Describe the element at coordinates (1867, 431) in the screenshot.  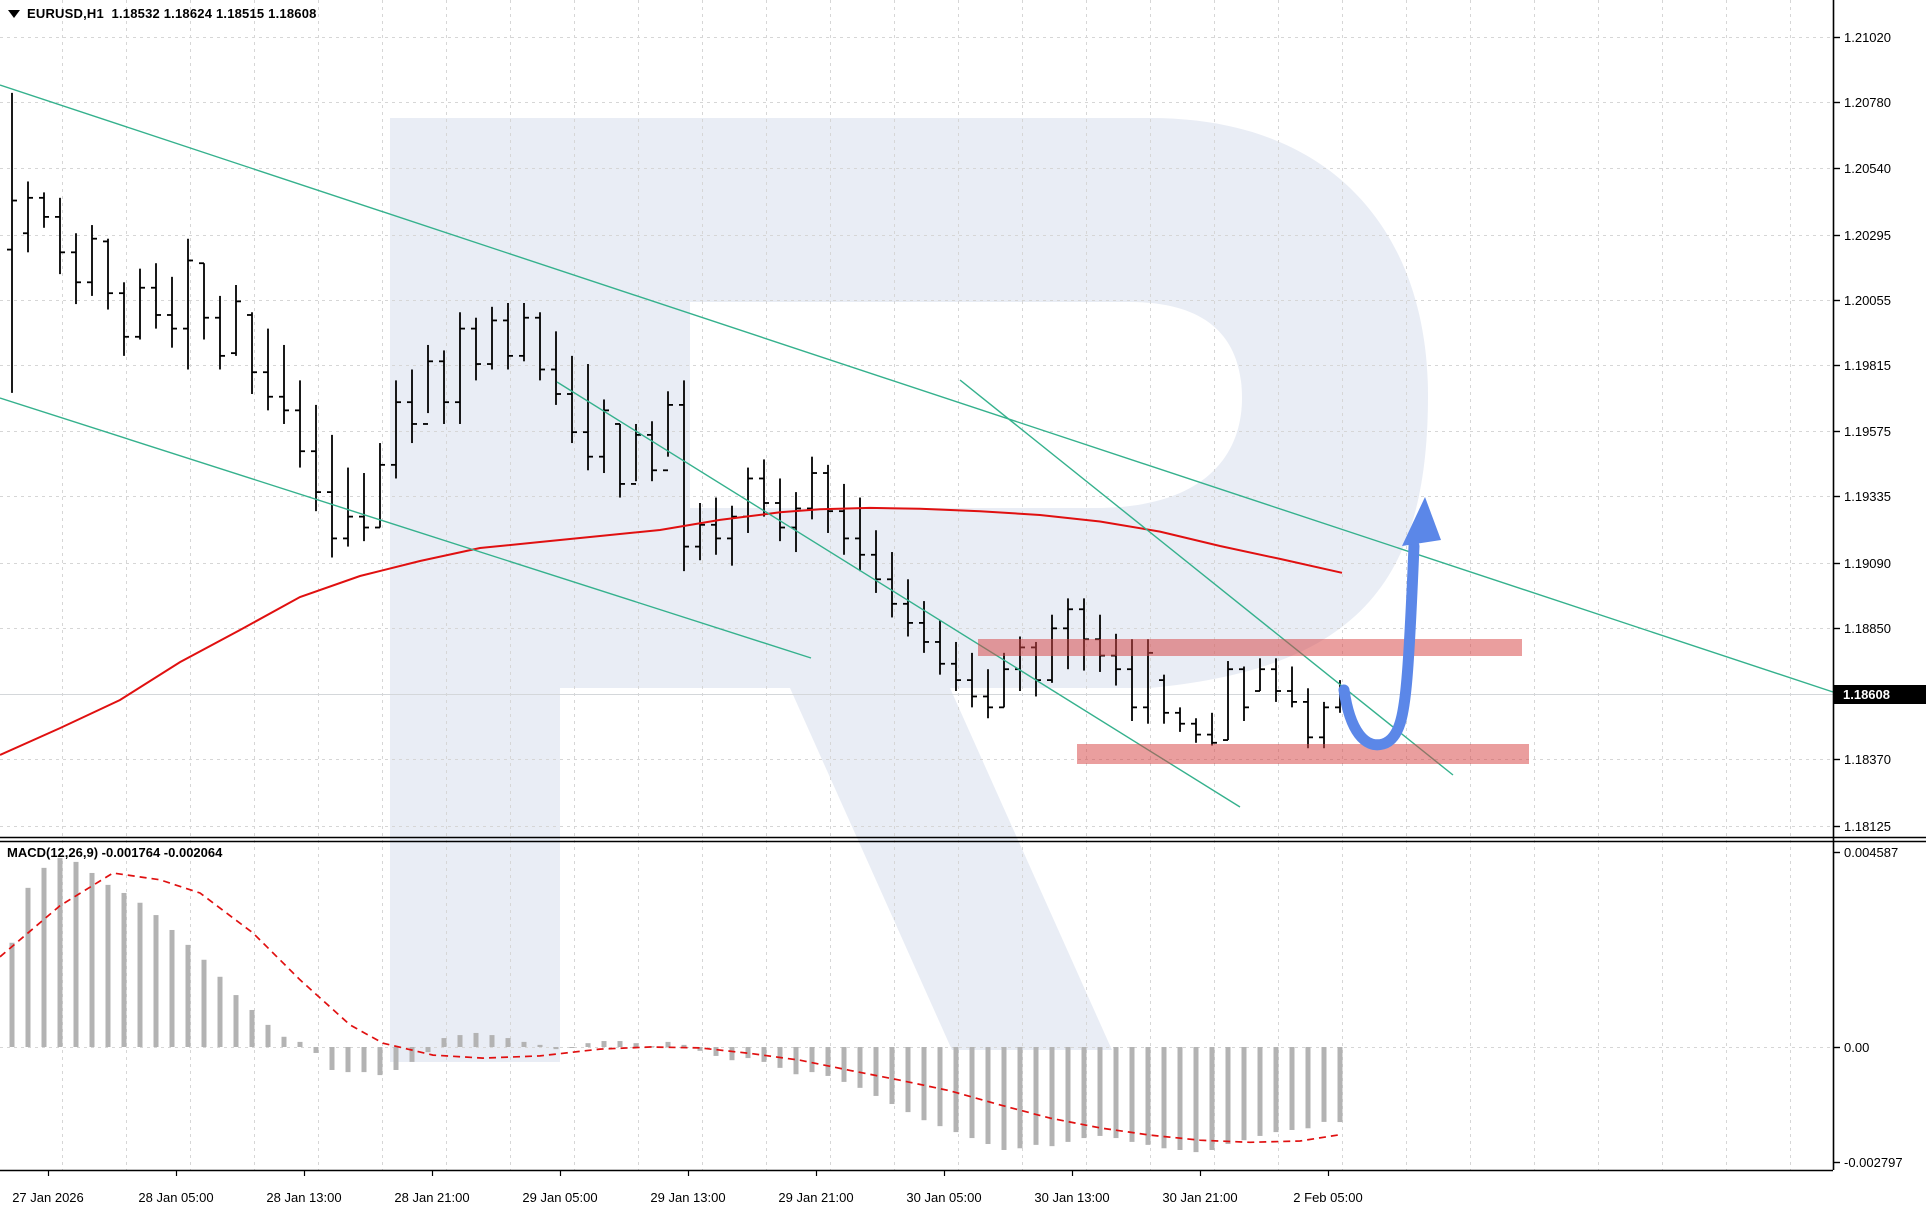
I see `price-axis-label: 1.19575` at that location.